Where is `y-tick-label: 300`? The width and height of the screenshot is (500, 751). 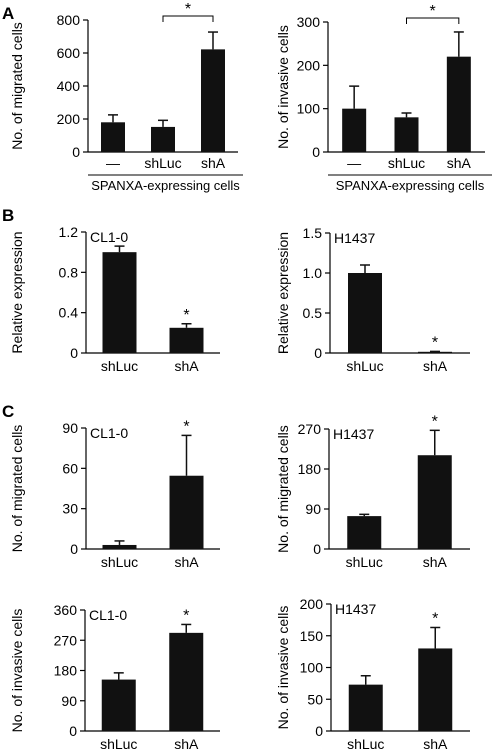
y-tick-label: 300 is located at coordinates (309, 22).